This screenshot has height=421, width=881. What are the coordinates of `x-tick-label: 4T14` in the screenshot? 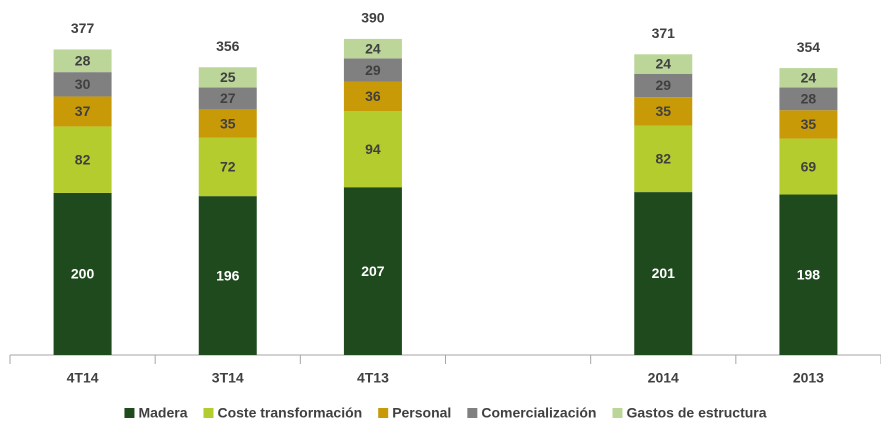 It's located at (83, 378).